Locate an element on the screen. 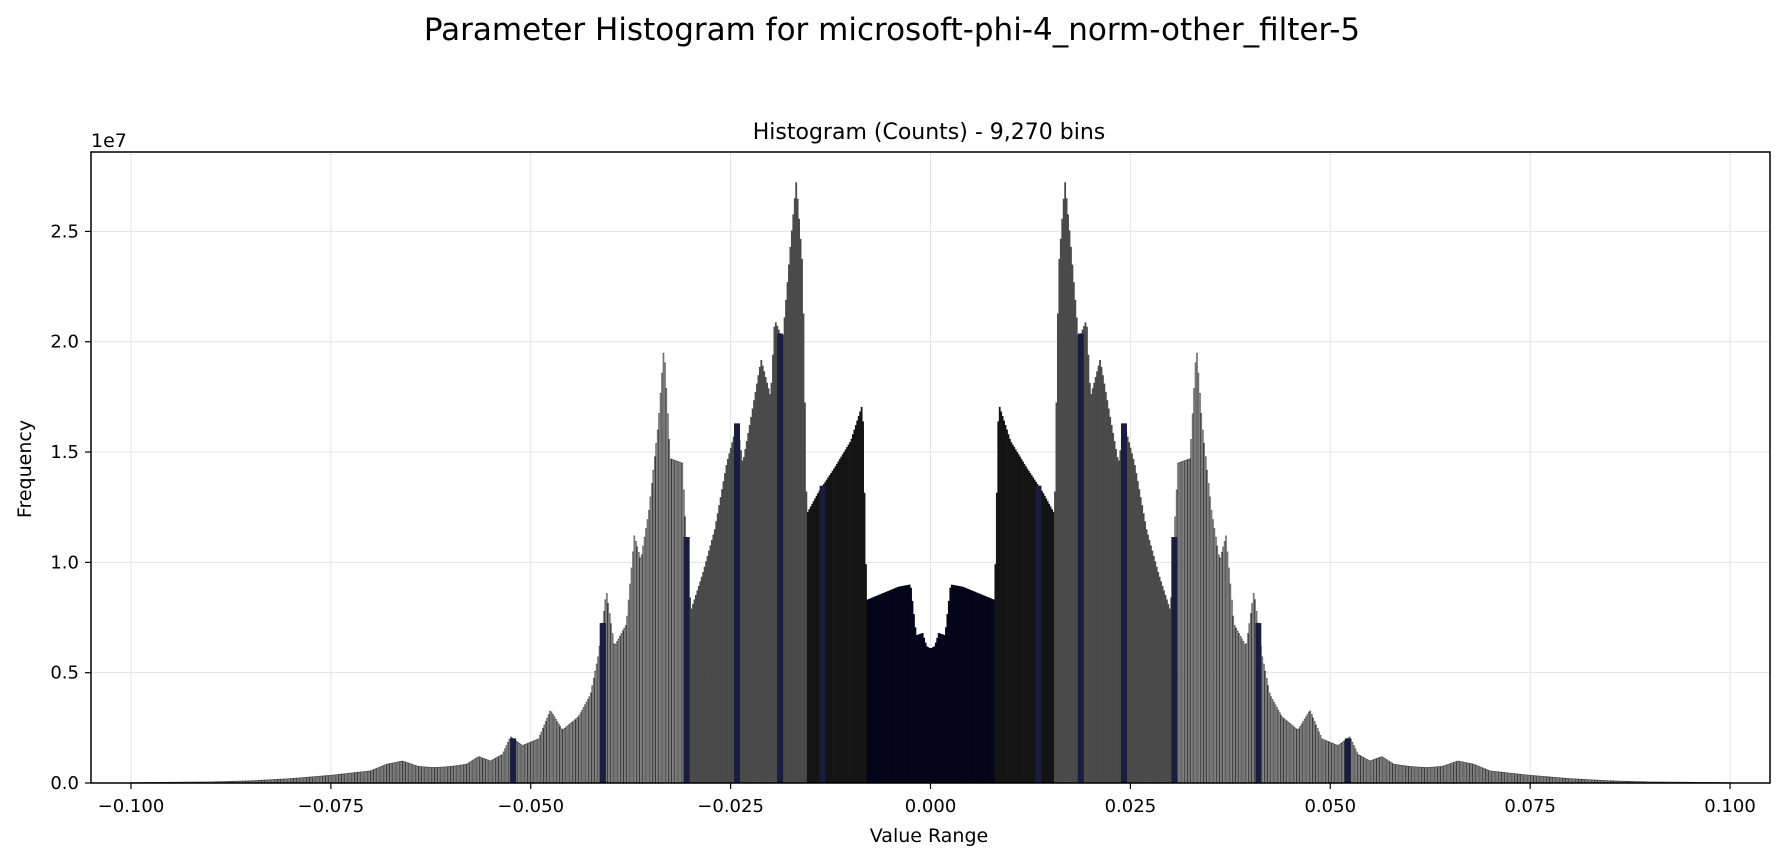 The height and width of the screenshot is (864, 1784). y-axis-label: Frequency is located at coordinates (25, 469).